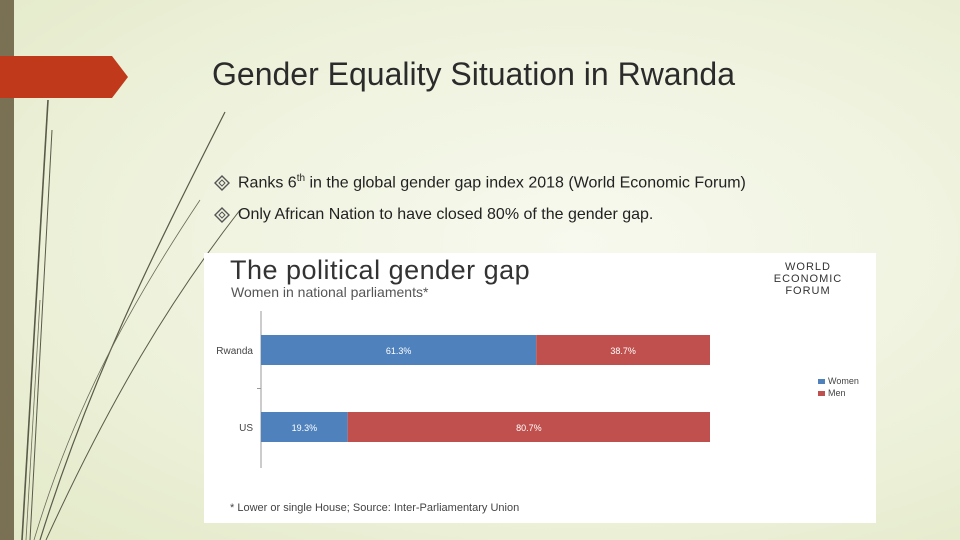 The image size is (960, 540). Describe the element at coordinates (473, 74) in the screenshot. I see `slide-title: Gender Equality Situation in Rwanda` at that location.